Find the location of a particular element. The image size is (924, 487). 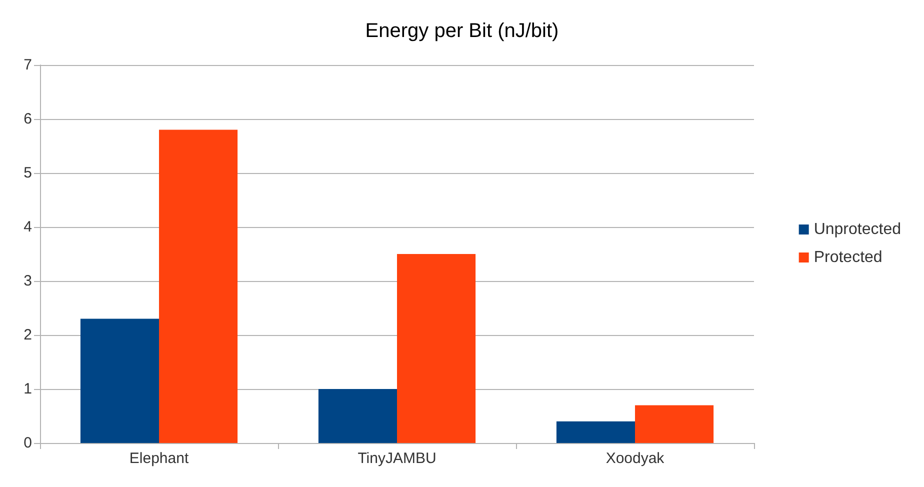

x-tick-label: TinyJAMBU is located at coordinates (397, 458).